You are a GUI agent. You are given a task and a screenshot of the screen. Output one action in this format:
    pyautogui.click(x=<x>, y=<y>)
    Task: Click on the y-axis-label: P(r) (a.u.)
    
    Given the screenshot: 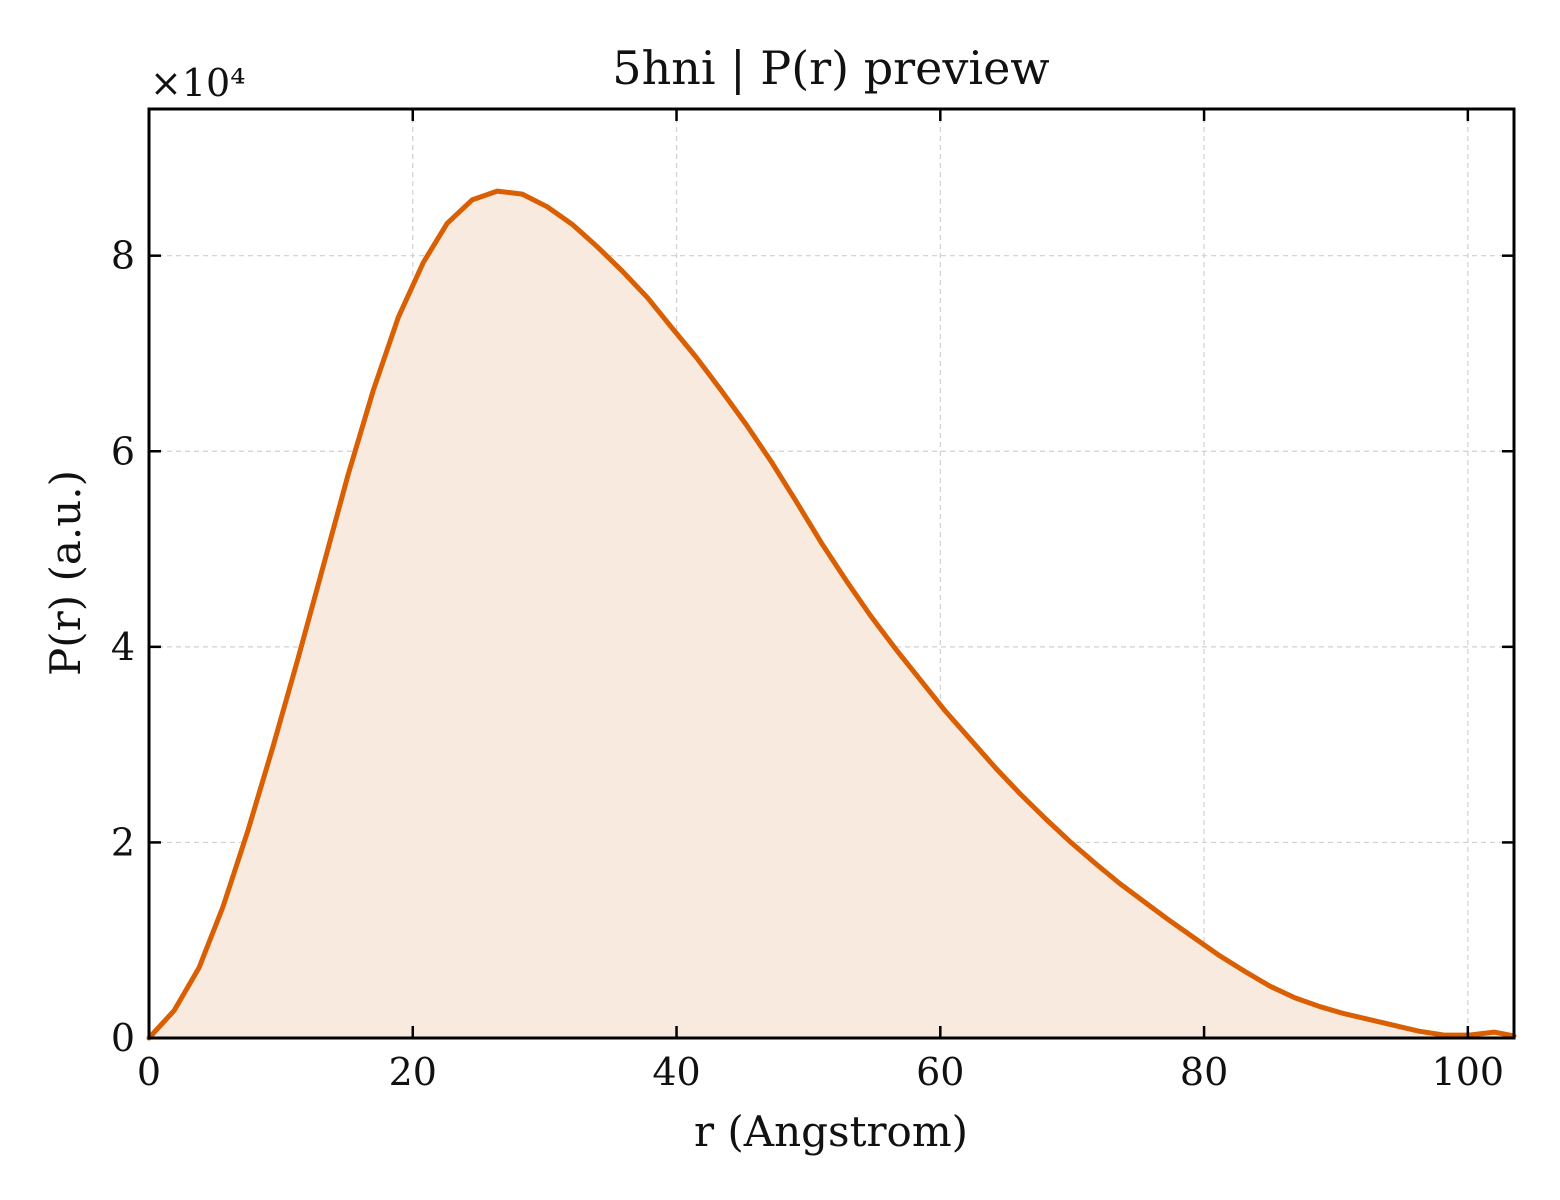 What is the action you would take?
    pyautogui.click(x=65, y=573)
    